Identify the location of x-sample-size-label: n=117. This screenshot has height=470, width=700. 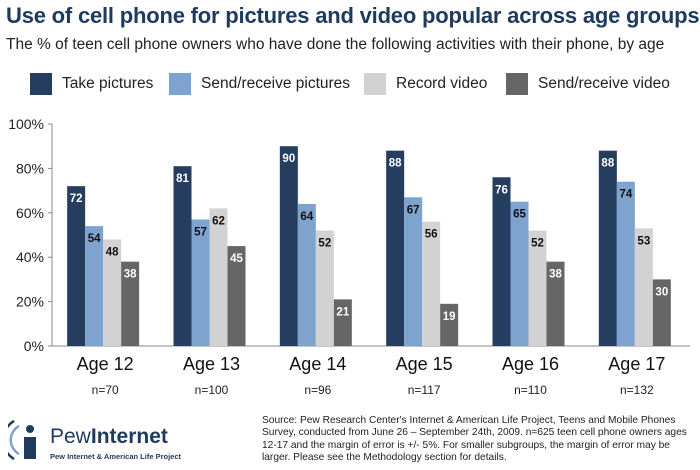
(424, 390).